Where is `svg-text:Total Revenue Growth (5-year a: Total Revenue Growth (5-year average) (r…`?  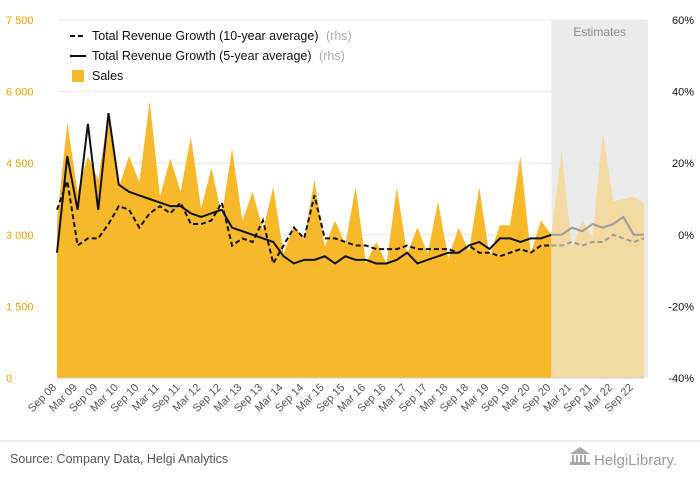 svg-text:Total Revenue Growth (5-year a: Total Revenue Growth (5-year average) (r… is located at coordinates (218, 56).